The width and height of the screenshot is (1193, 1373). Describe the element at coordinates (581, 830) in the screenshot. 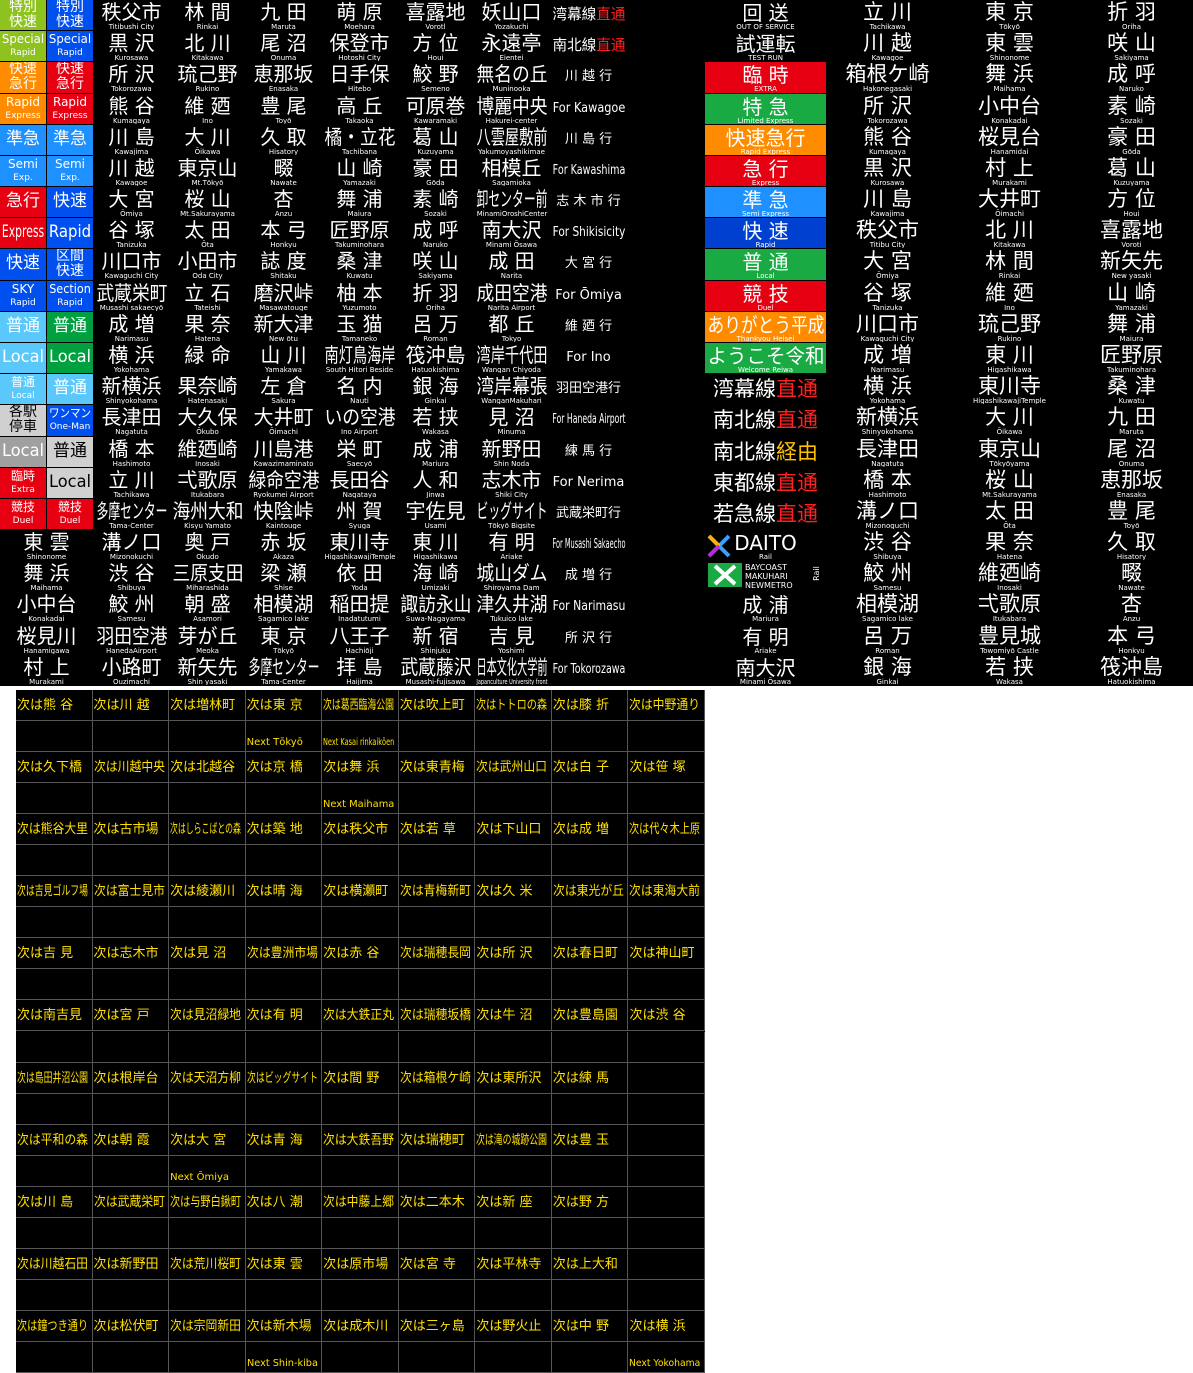

I see `next-station: 次は成 増` at that location.